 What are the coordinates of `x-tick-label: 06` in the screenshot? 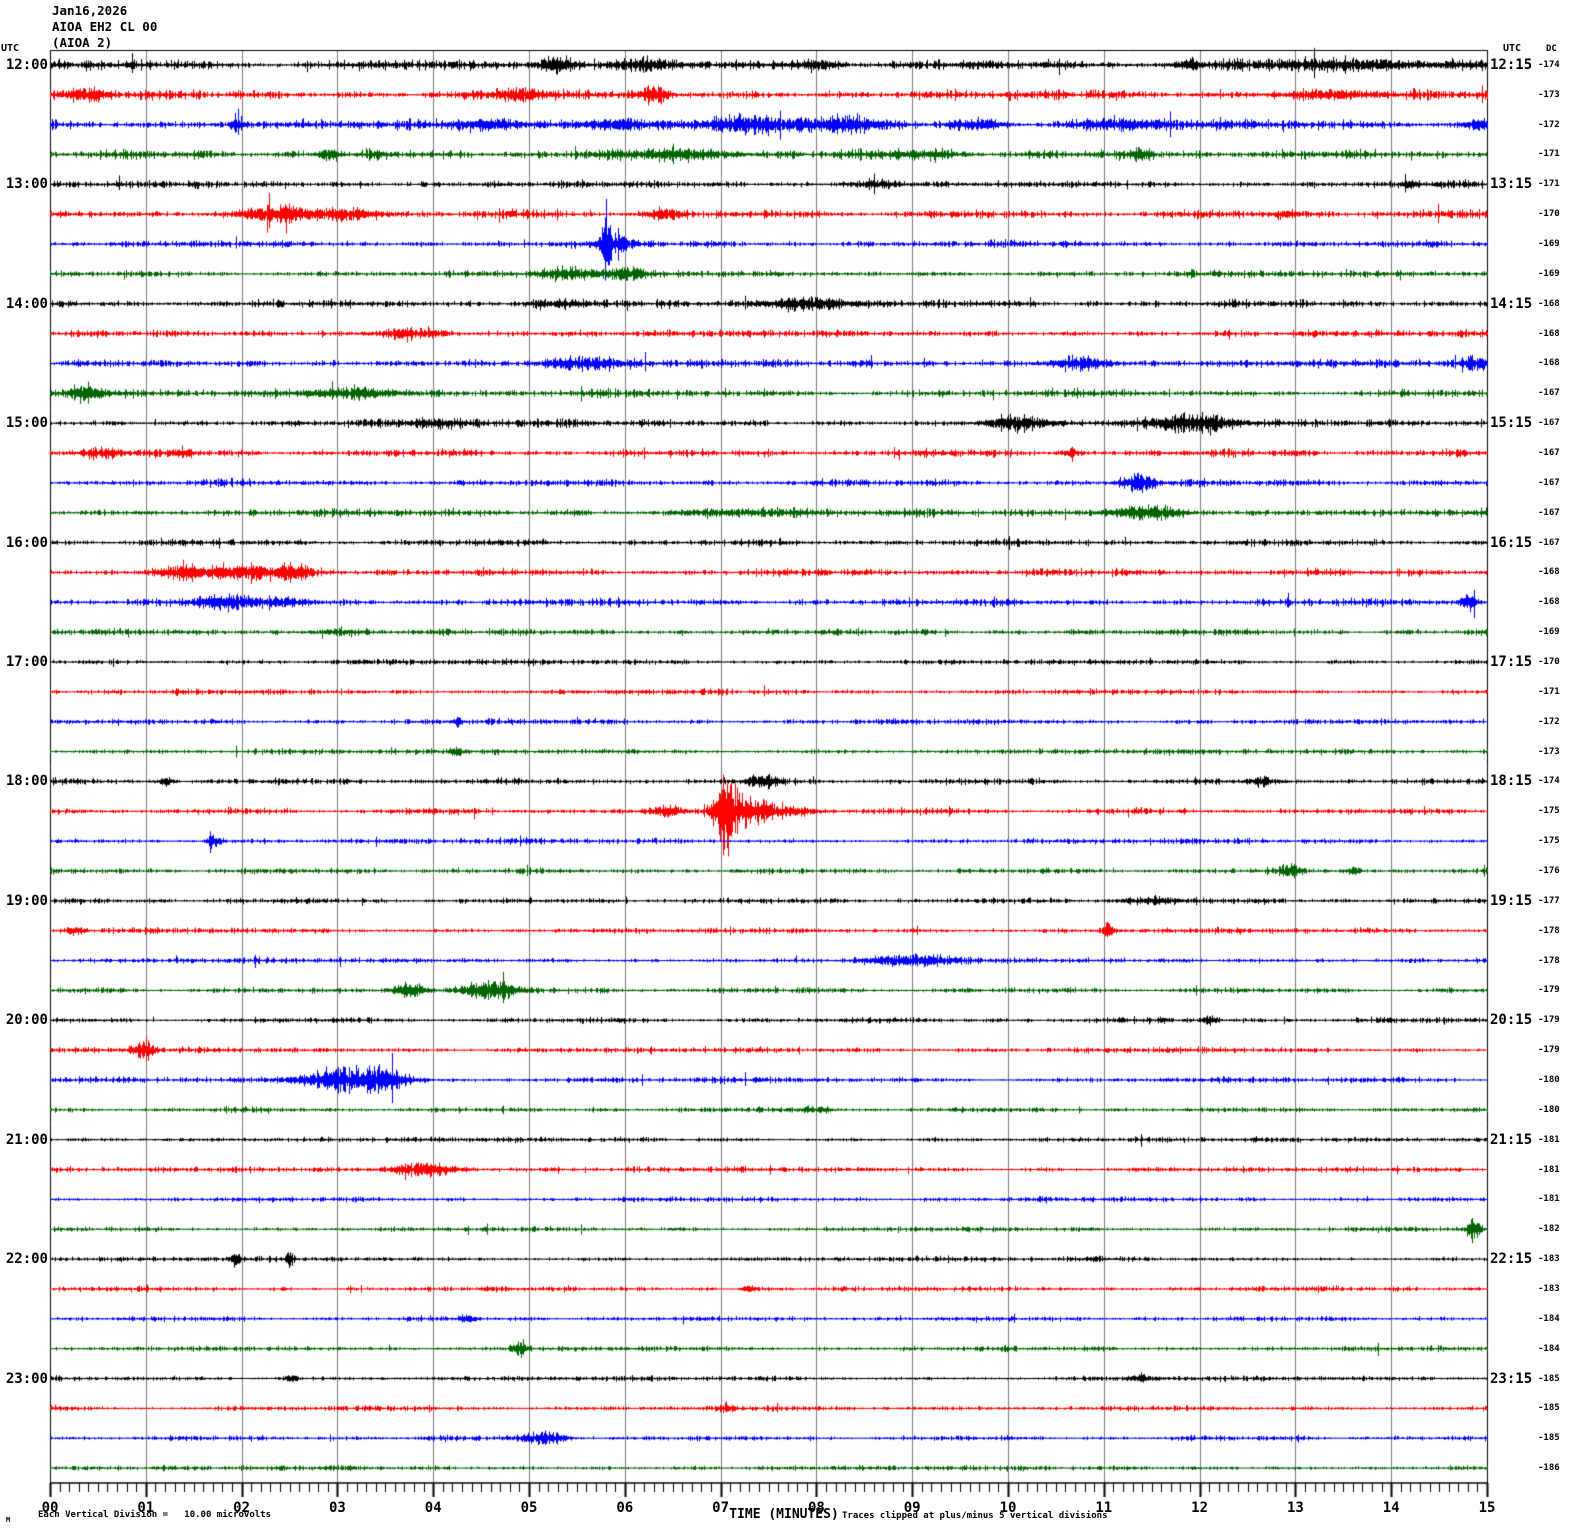 It's located at (625, 1508).